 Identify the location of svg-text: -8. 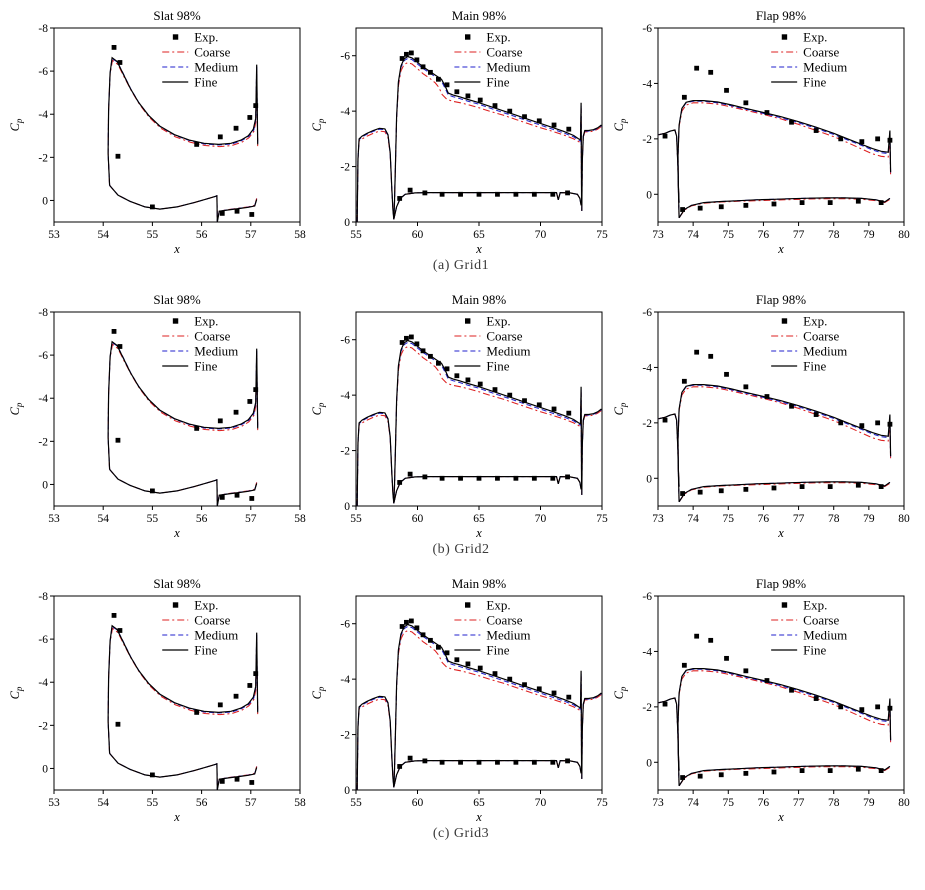
(43, 29).